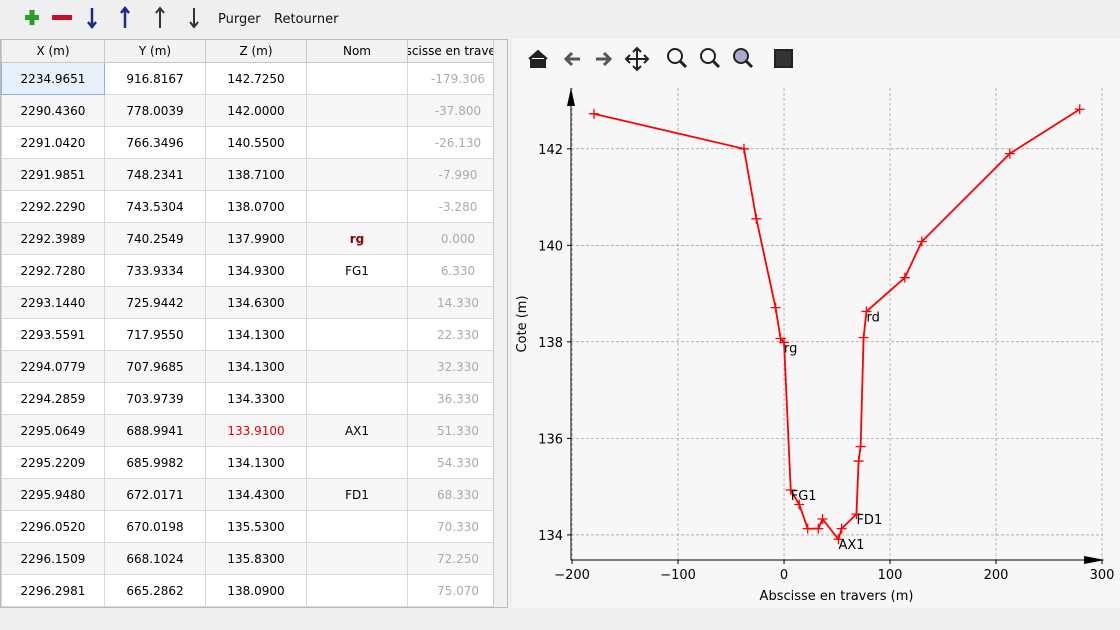 The image size is (1120, 630). Describe the element at coordinates (457, 558) in the screenshot. I see `table-cell: 72.250` at that location.